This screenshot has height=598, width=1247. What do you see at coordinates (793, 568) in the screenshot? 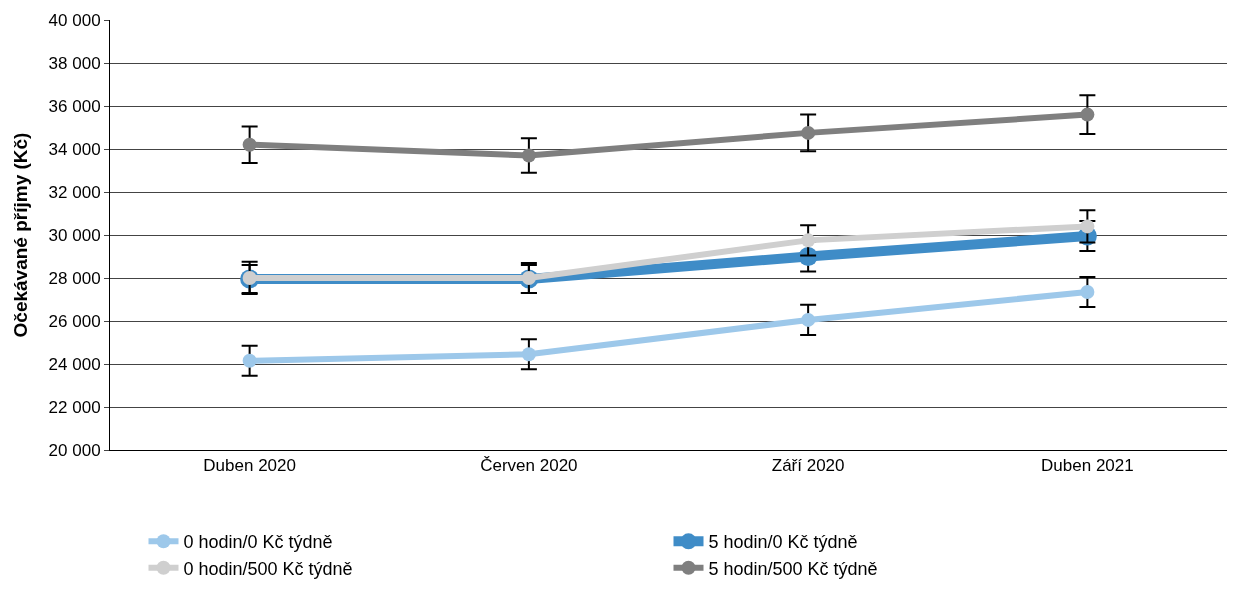
I see `legend-label: 5 hodin/500 Kč týdně` at bounding box center [793, 568].